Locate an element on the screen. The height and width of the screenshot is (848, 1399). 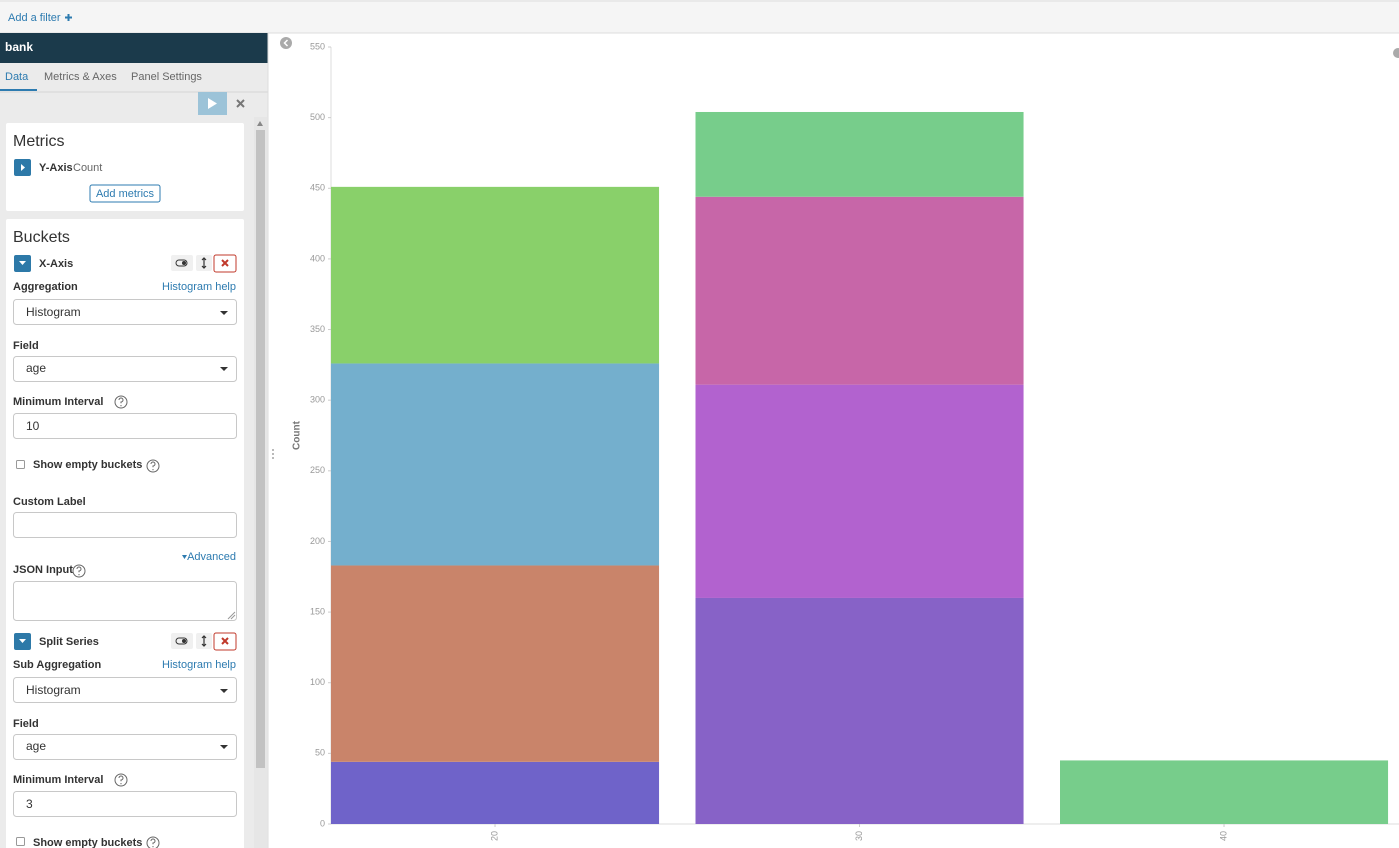
y-tick-label: 400 is located at coordinates (317, 258).